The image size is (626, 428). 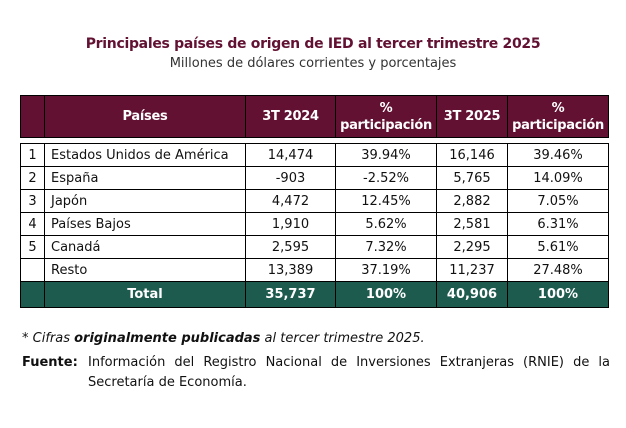 What do you see at coordinates (472, 178) in the screenshot?
I see `table-cell: 5,765` at bounding box center [472, 178].